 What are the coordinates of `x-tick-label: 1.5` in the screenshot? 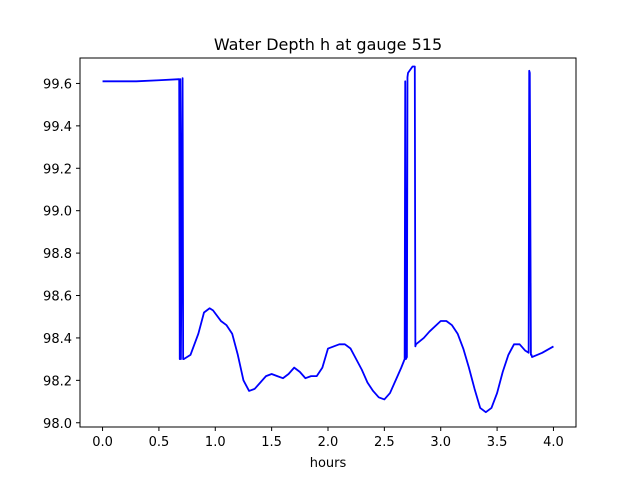 It's located at (271, 442).